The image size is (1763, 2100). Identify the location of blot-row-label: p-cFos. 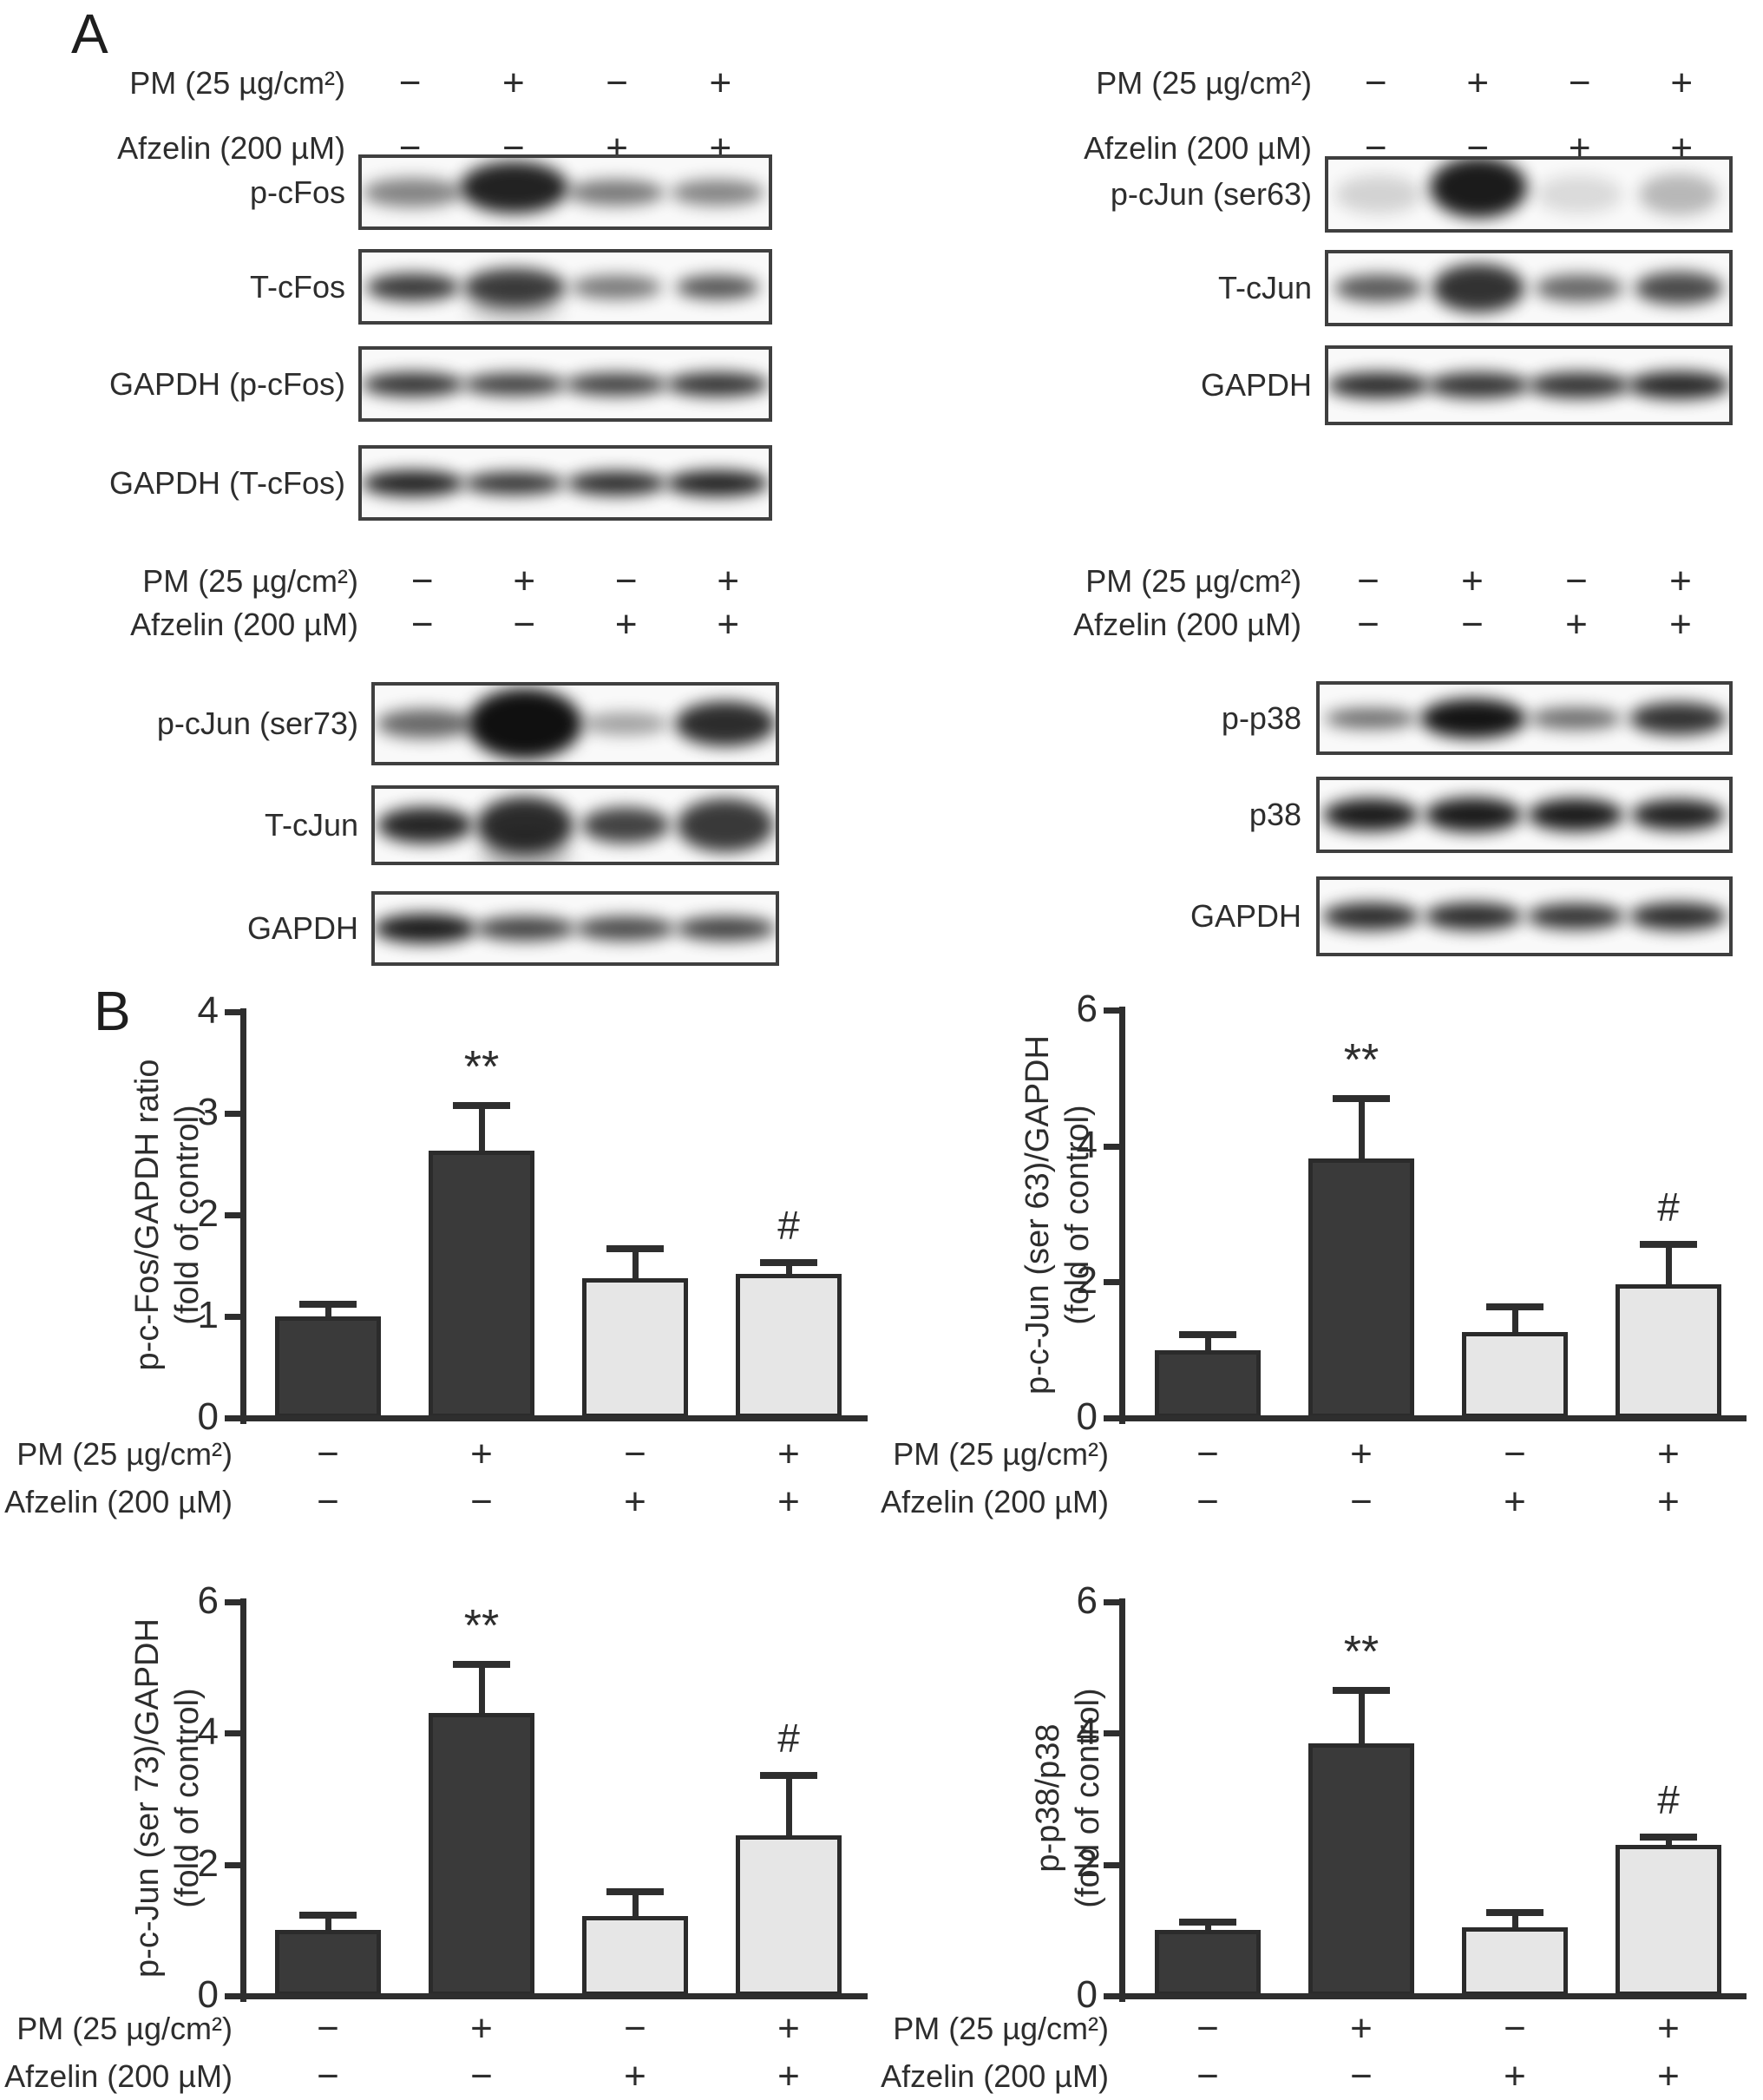
(297, 192).